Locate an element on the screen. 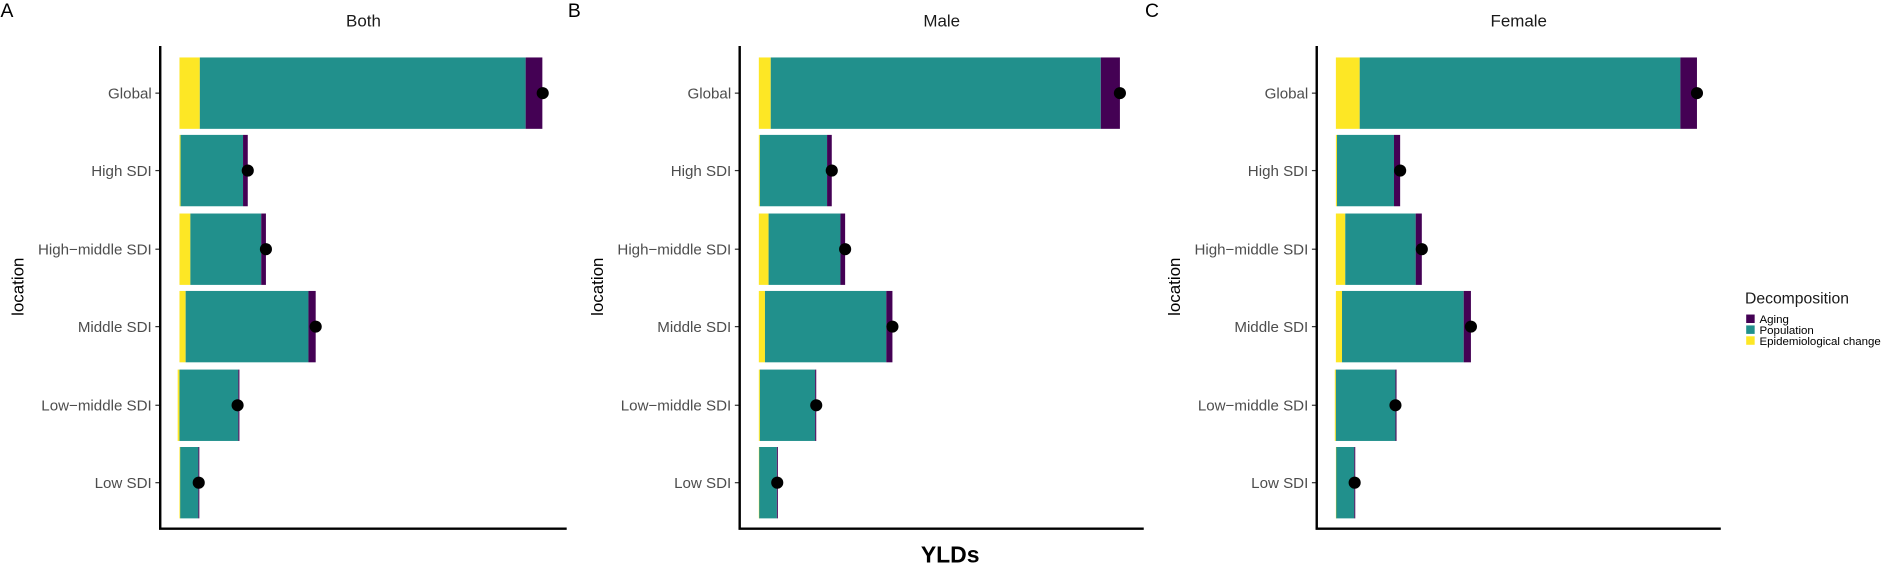 Image resolution: width=1904 pixels, height=571 pixels. panel-tag: C is located at coordinates (1152, 11).